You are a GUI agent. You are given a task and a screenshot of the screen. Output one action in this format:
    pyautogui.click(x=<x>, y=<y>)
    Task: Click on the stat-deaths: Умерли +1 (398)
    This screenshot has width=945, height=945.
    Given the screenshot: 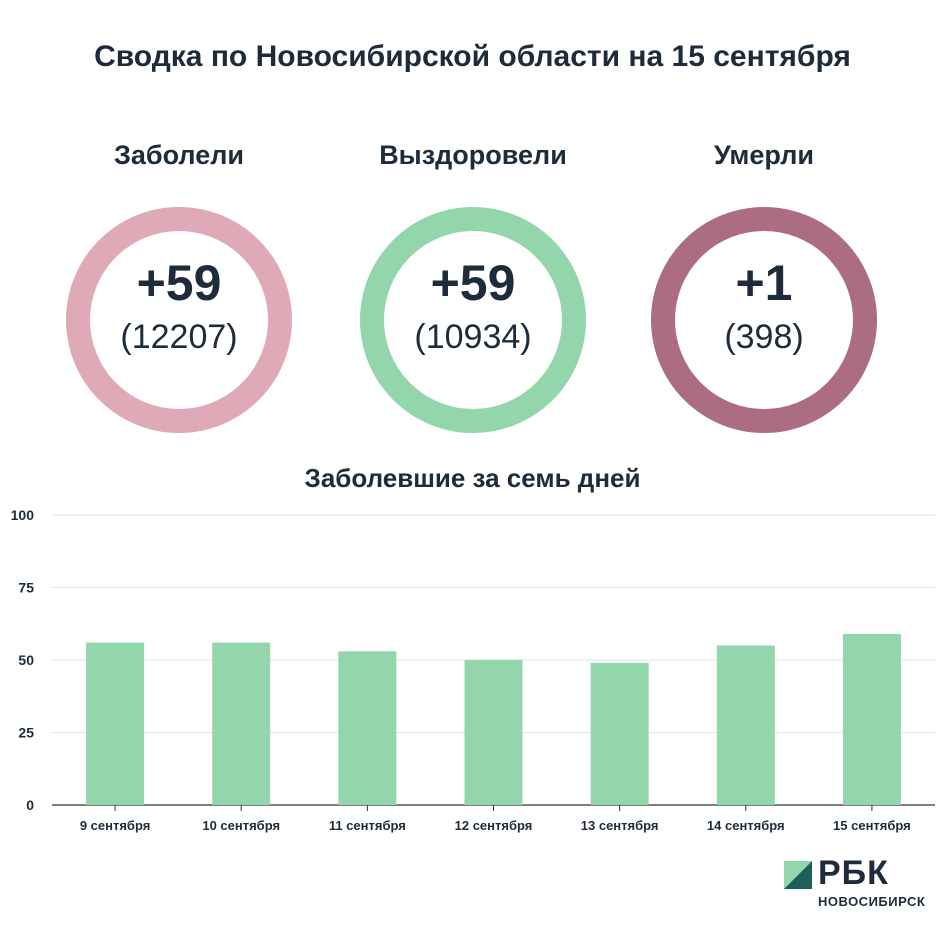 What is the action you would take?
    pyautogui.click(x=764, y=290)
    